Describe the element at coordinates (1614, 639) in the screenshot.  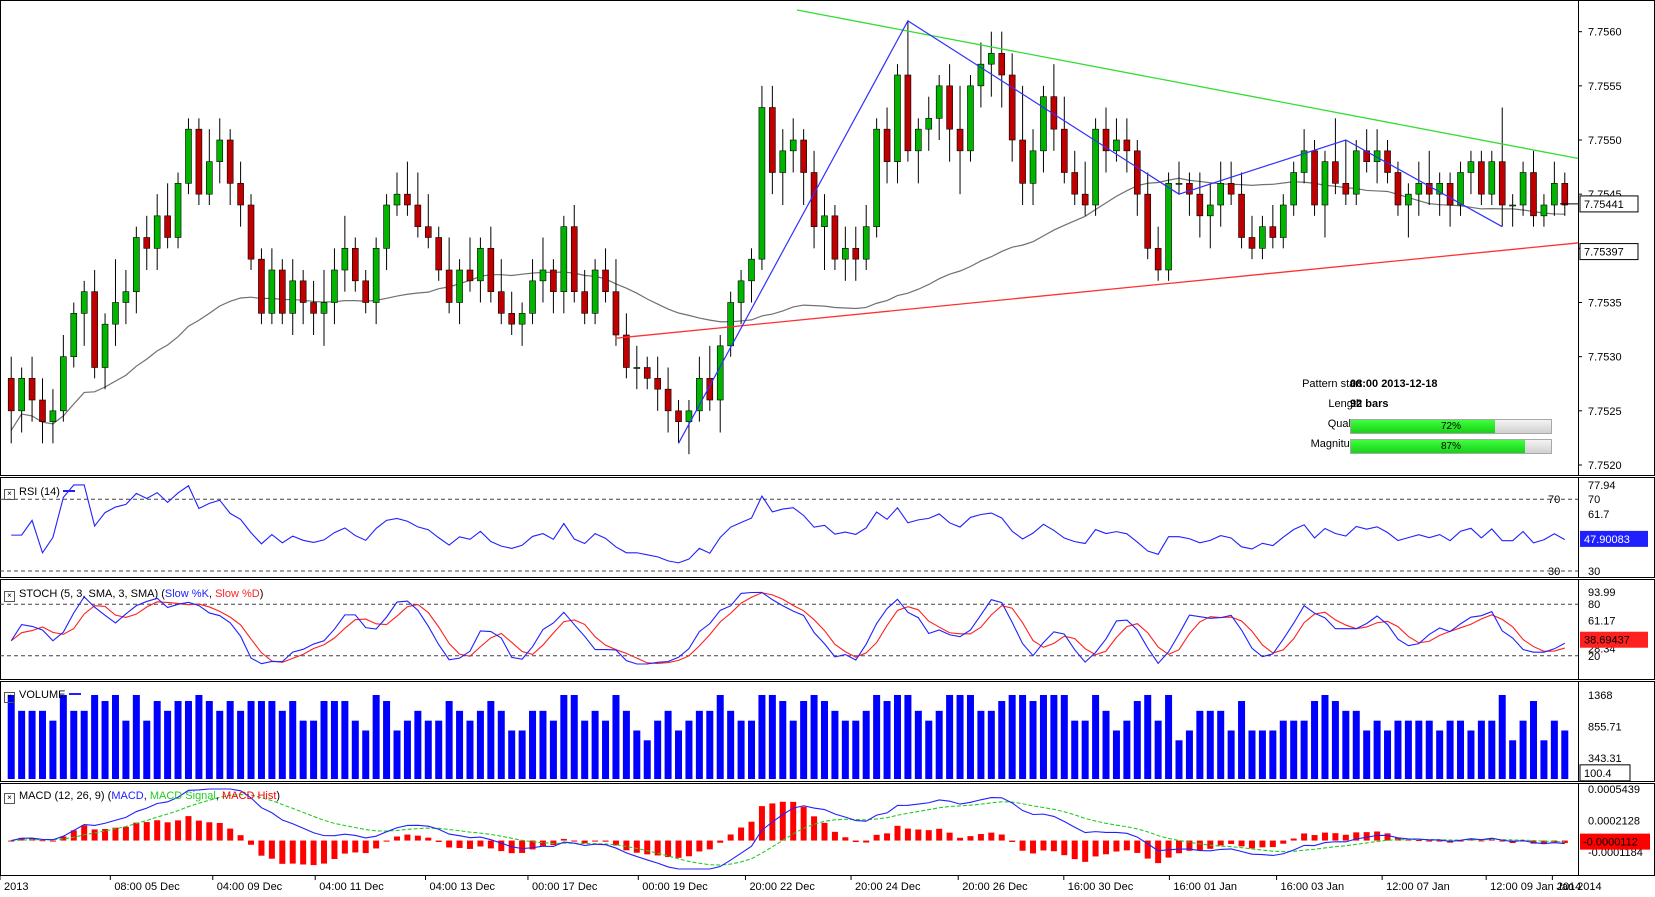
I see `stoch-current-box` at that location.